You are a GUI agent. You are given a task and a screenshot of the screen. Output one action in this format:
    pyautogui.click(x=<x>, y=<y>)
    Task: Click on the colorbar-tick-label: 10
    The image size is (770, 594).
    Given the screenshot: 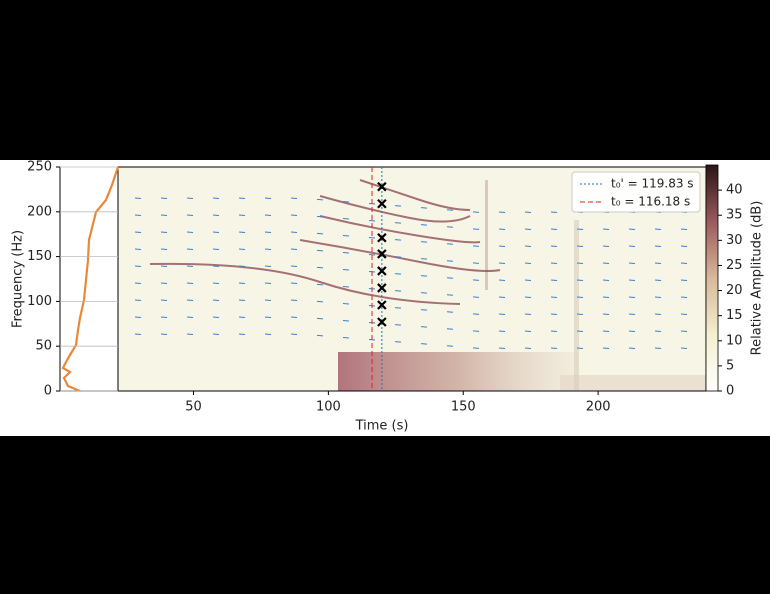 What is the action you would take?
    pyautogui.click(x=734, y=340)
    